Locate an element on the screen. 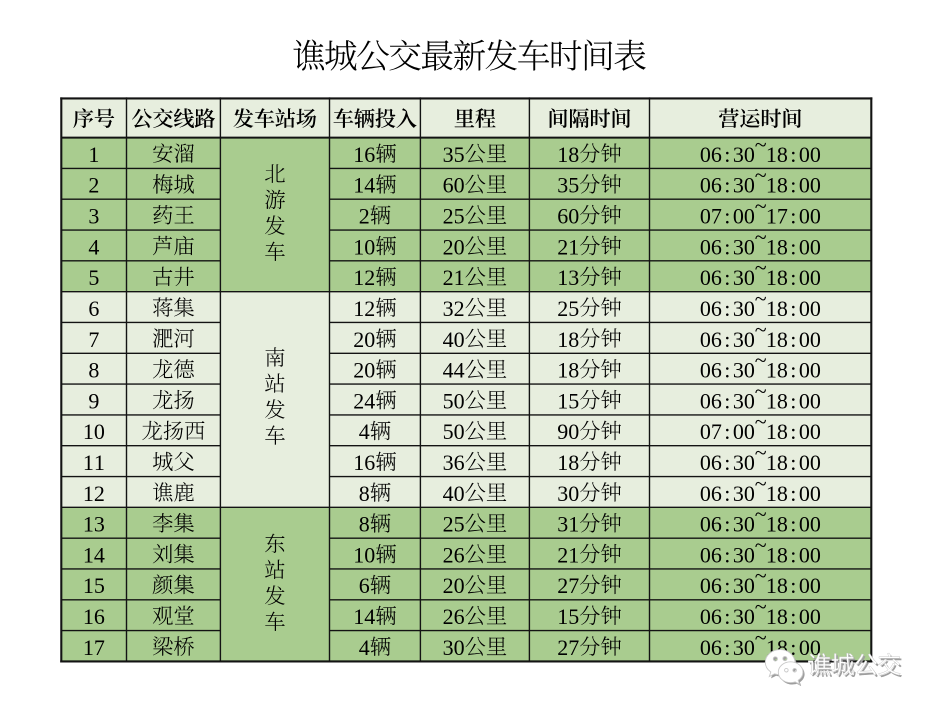 Image resolution: width=931 pixels, height=708 pixels. svg-text: 7 is located at coordinates (93, 339).